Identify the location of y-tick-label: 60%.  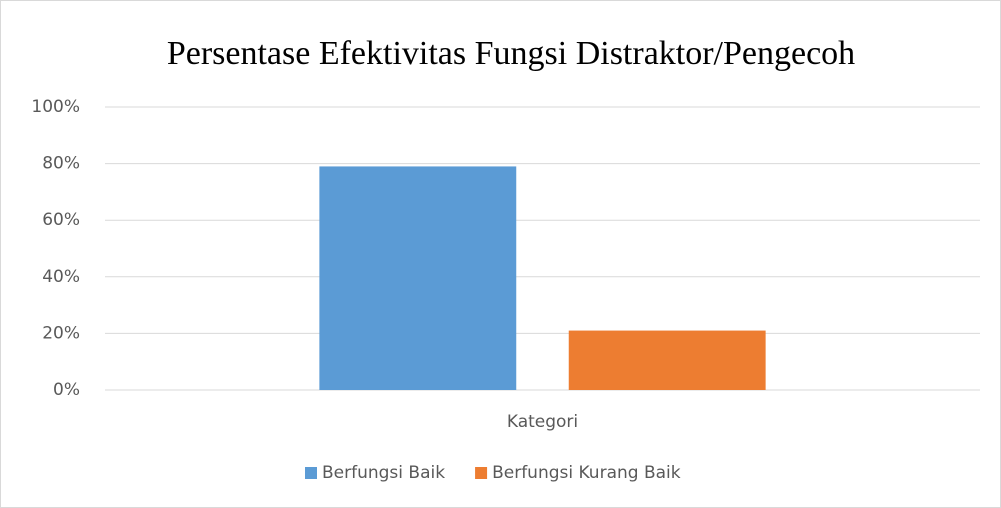
(61, 220).